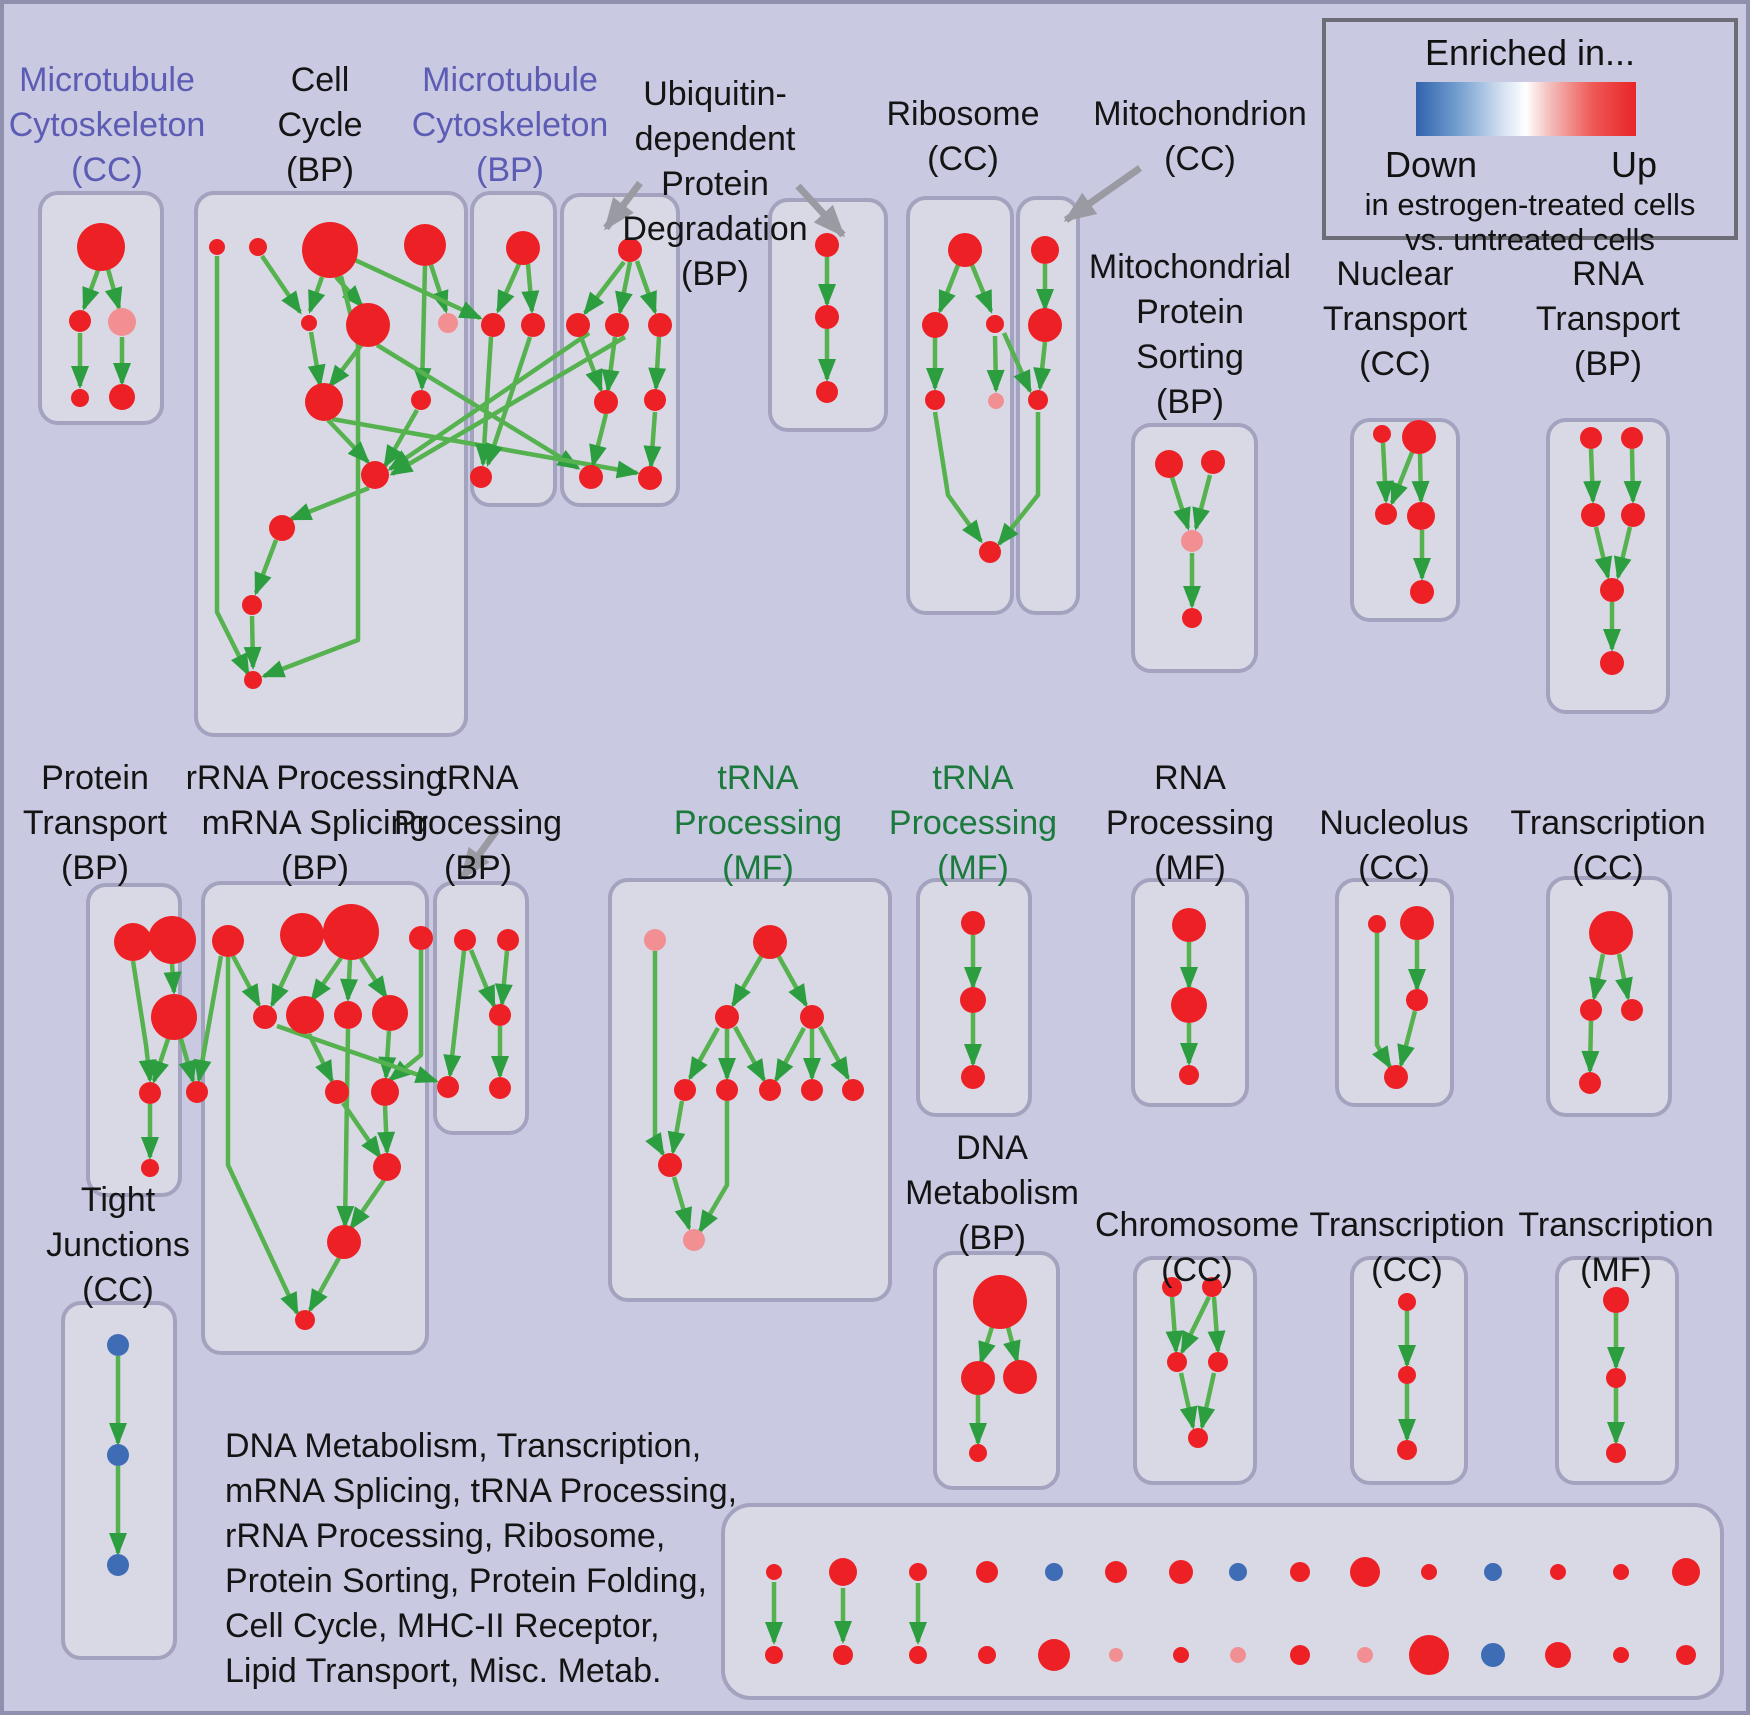 This screenshot has height=1715, width=1750. I want to click on label-pointer-arrow, so click(479, 854).